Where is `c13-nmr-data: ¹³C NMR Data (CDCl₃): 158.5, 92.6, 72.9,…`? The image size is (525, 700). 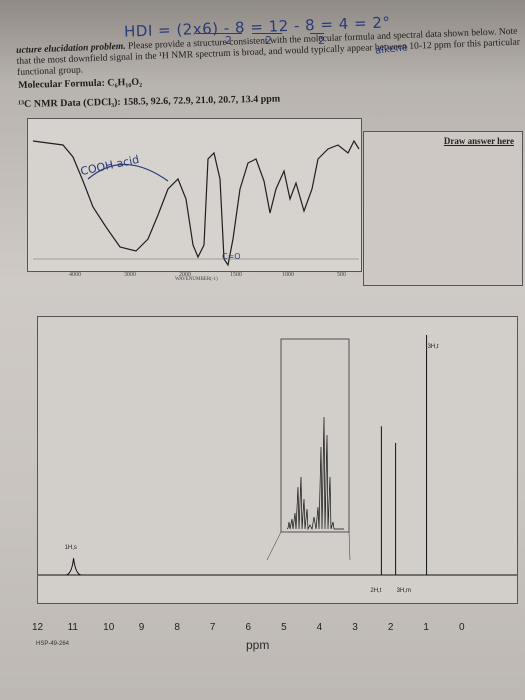
c13-nmr-data: ¹³C NMR Data (CDCl₃): 158.5, 92.6, 72.9,… is located at coordinates (149, 101).